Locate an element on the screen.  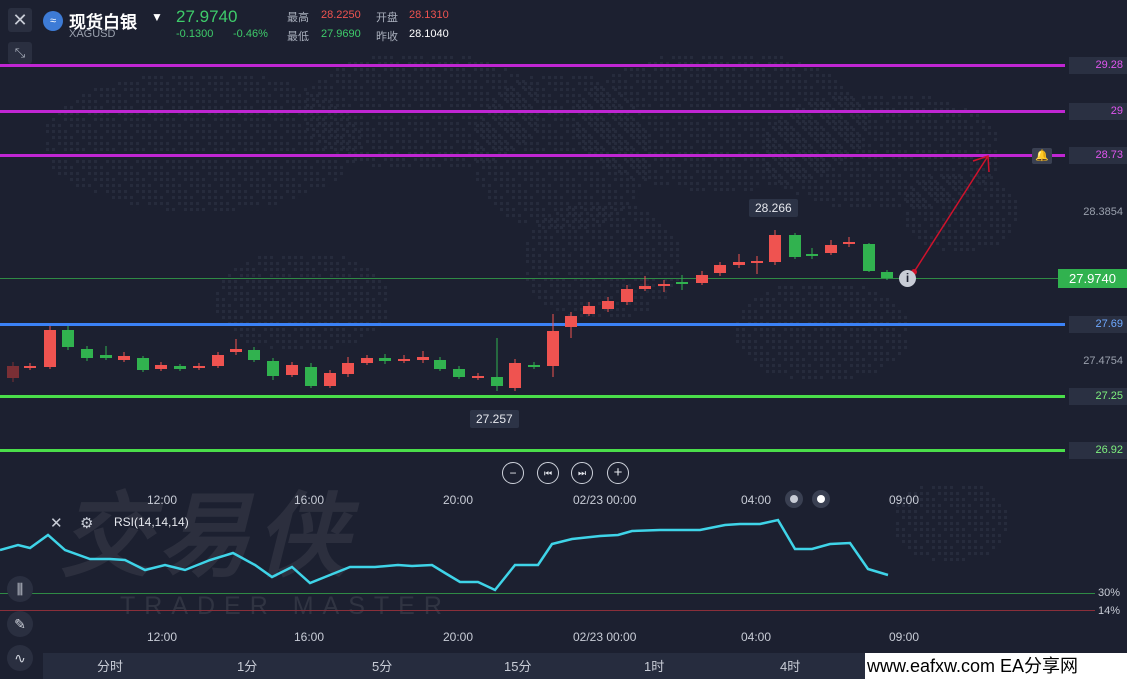
bell-icon: 🔔 is located at coordinates (1042, 156).